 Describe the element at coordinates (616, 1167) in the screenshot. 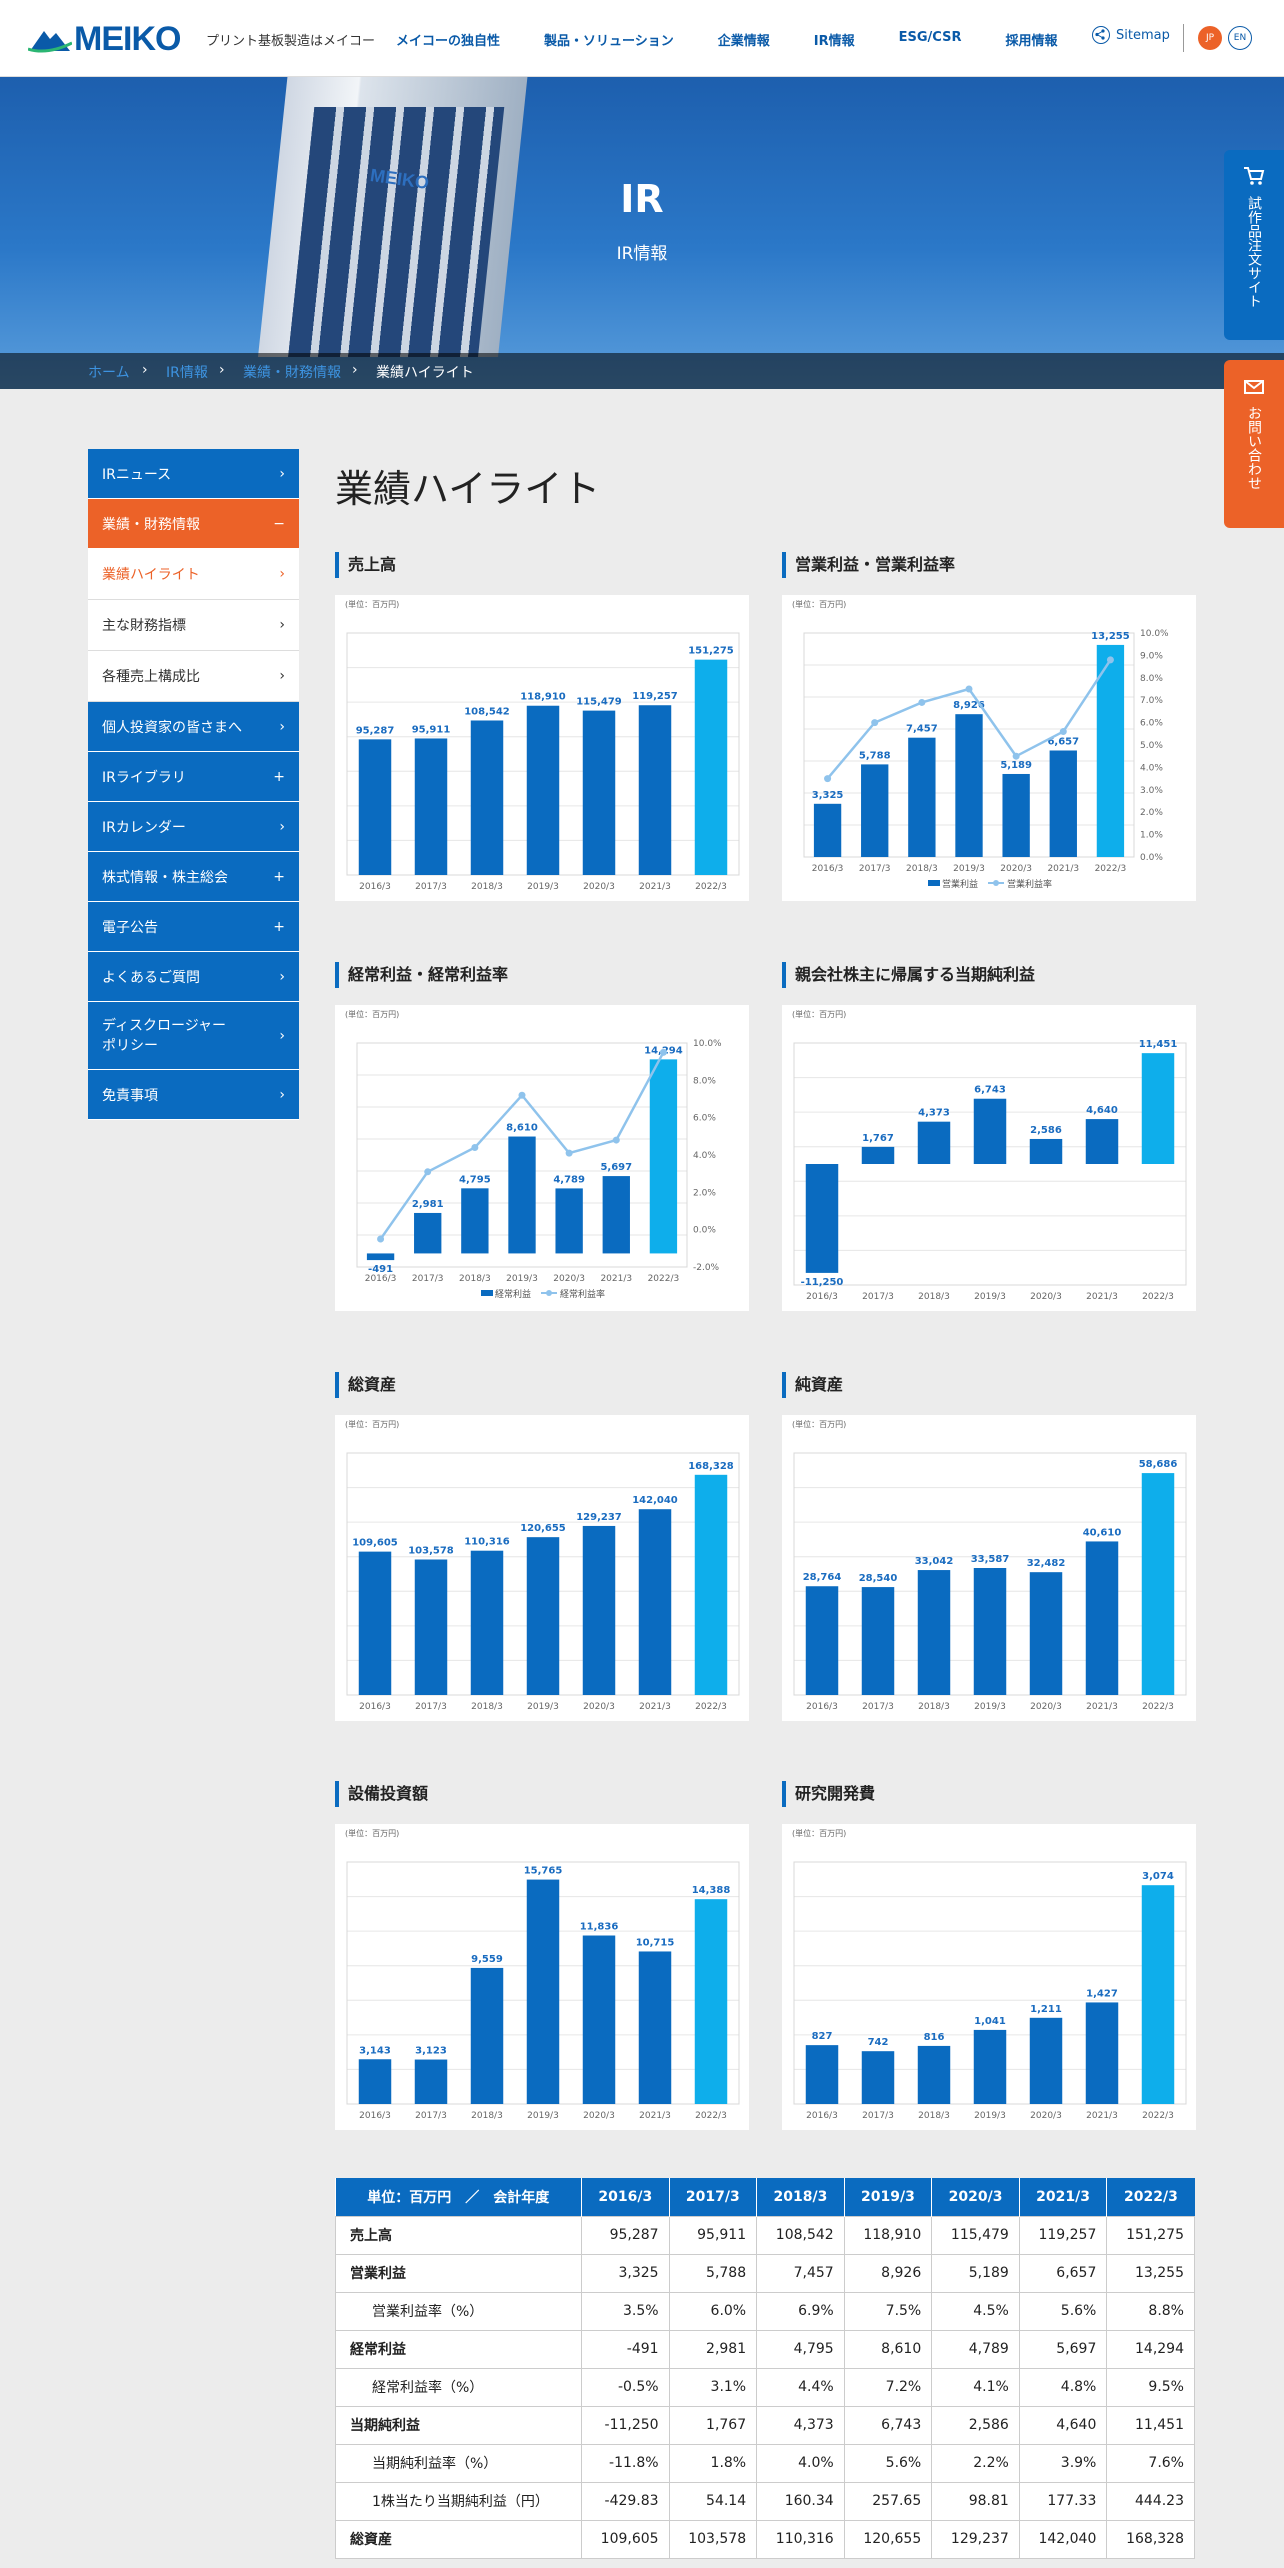

I see `chart-data-label: 5,697` at that location.